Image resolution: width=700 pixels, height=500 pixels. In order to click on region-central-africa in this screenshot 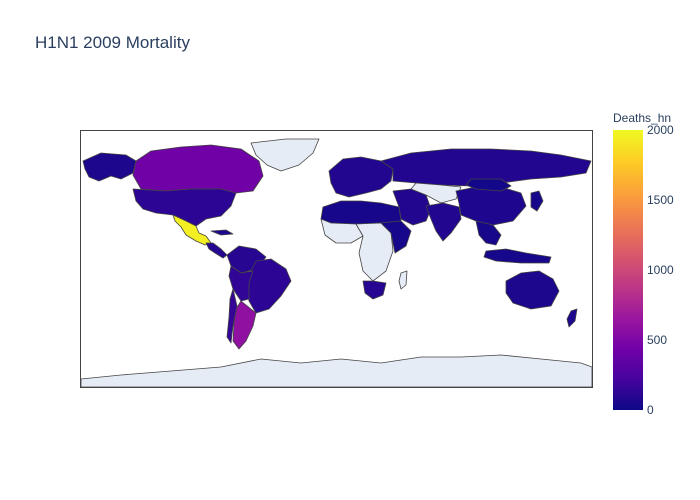, I will do `click(374, 252)`.